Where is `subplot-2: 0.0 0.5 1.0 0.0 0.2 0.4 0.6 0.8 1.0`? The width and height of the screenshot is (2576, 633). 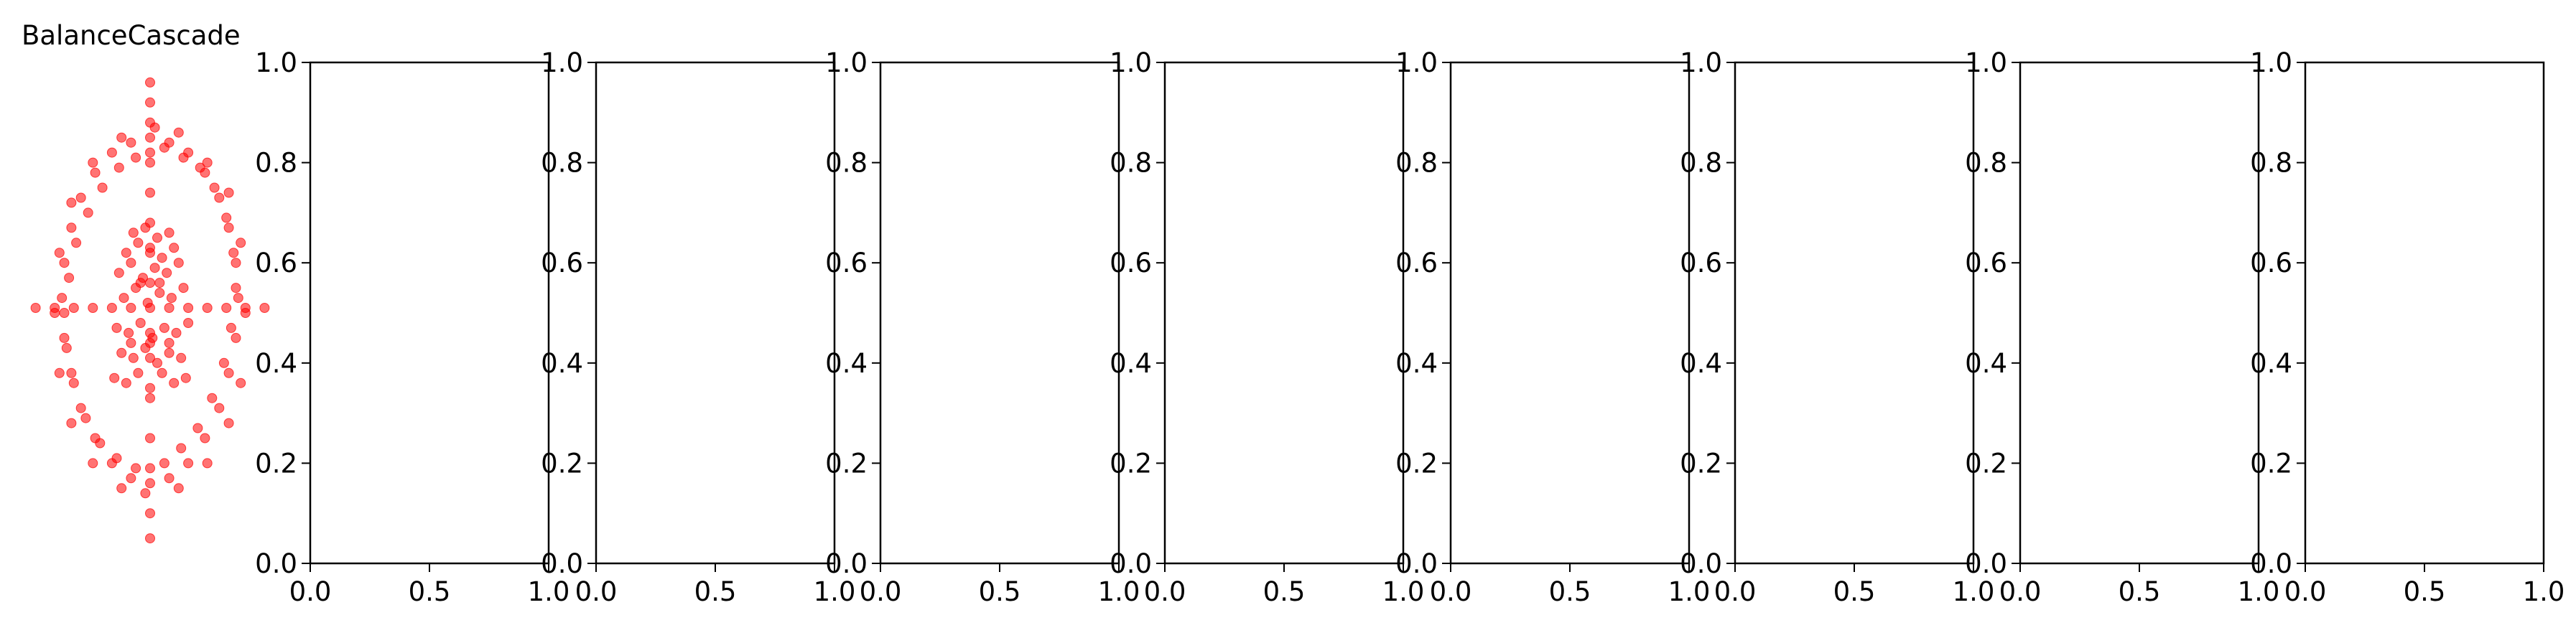 subplot-2: 0.0 0.5 1.0 0.0 0.2 0.4 0.6 0.8 1.0 is located at coordinates (412, 327).